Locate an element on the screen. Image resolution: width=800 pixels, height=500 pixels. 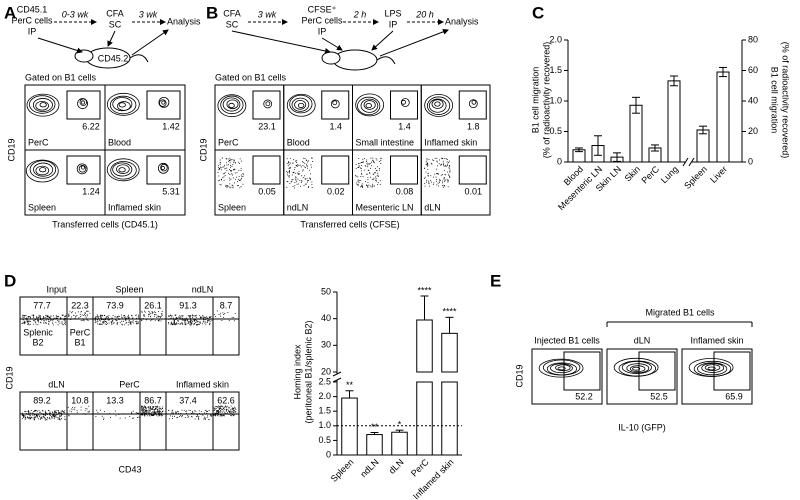
significance: **** is located at coordinates (449, 312).